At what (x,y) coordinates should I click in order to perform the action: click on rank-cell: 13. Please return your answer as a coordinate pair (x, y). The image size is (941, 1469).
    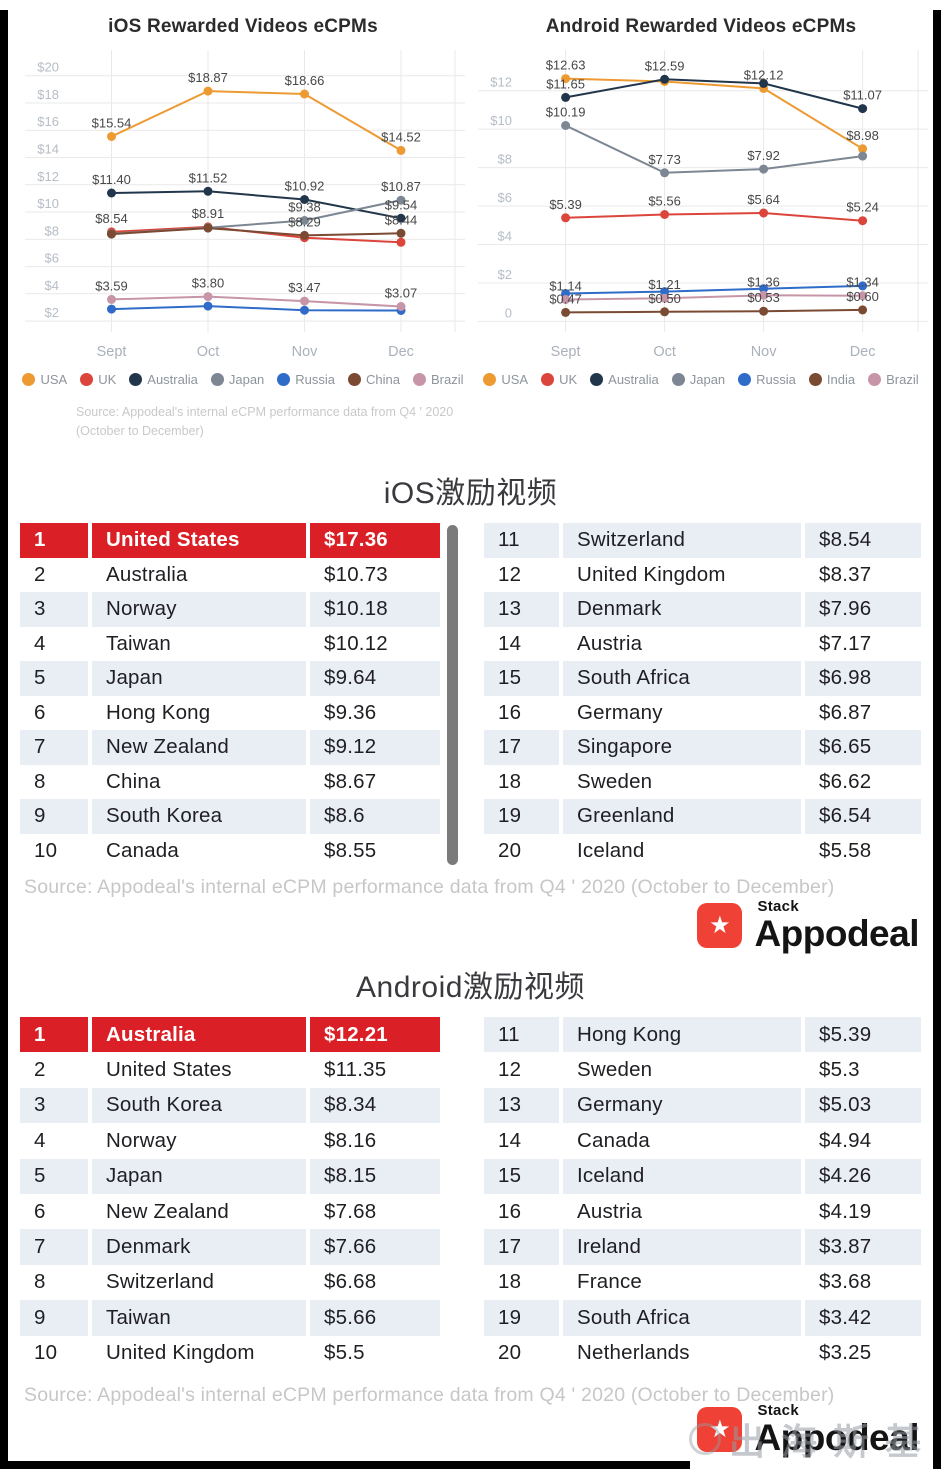
    Looking at the image, I should click on (521, 609).